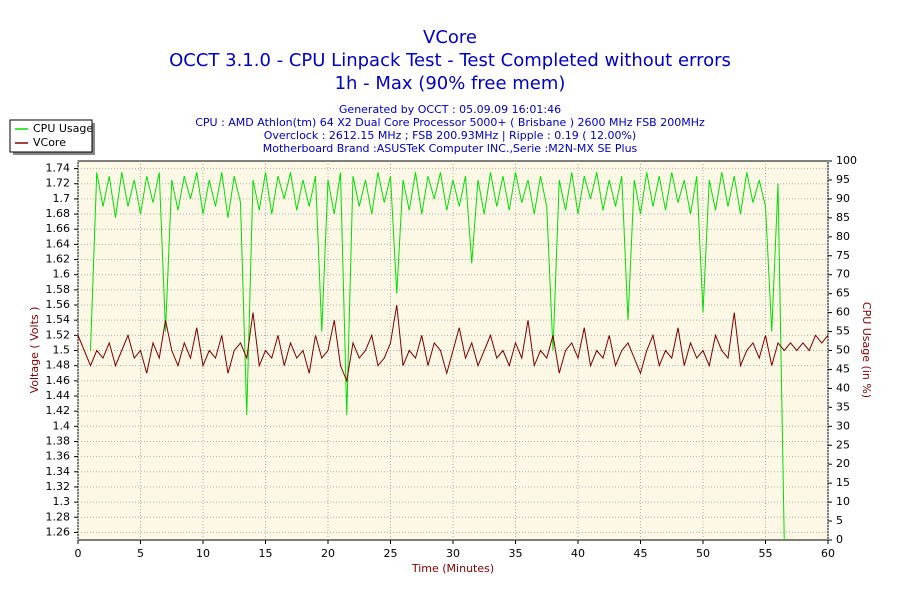 Image resolution: width=900 pixels, height=604 pixels. I want to click on y-tick-label: 1.26, so click(58, 531).